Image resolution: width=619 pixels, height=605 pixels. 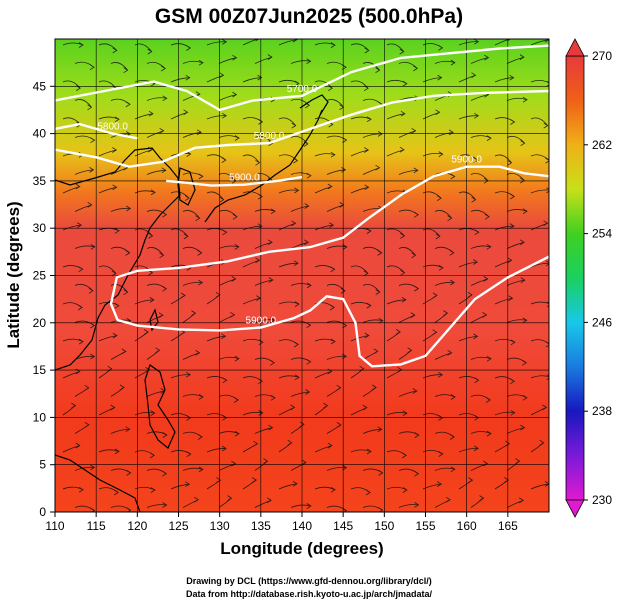 What do you see at coordinates (602, 500) in the screenshot?
I see `colorbar-tick-label: 230` at bounding box center [602, 500].